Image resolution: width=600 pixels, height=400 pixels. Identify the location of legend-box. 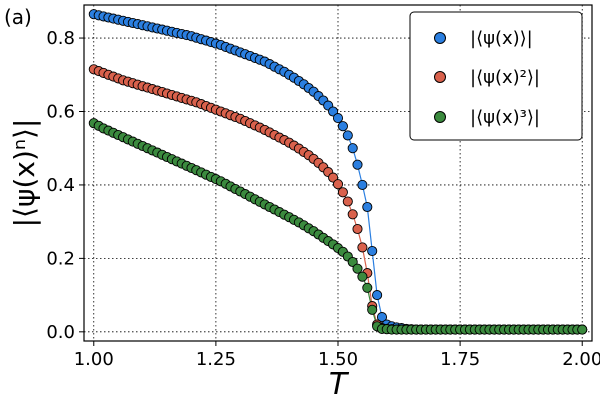
(496, 76).